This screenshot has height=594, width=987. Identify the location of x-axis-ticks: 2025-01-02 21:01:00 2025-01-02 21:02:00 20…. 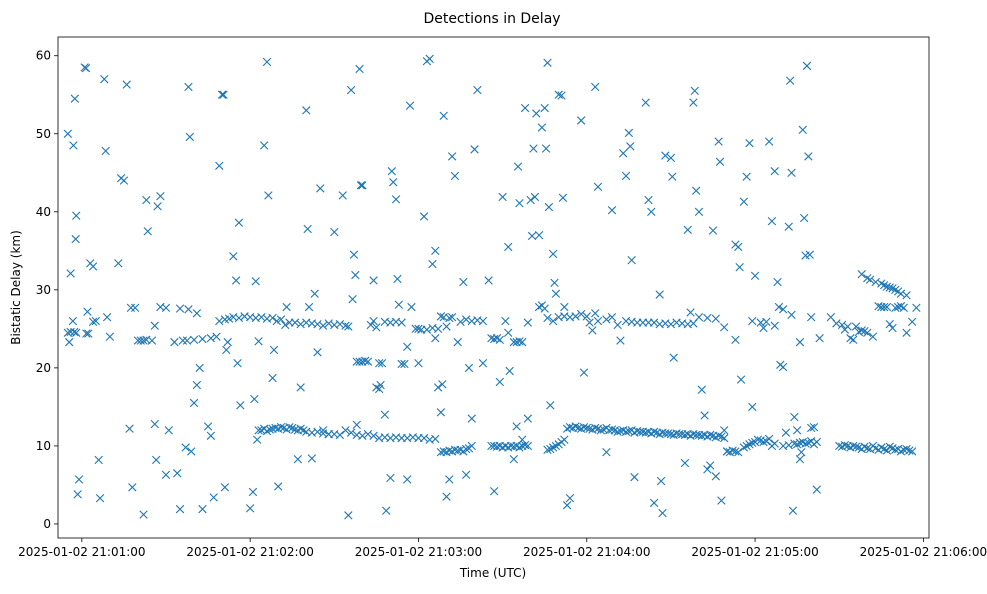
(502, 548).